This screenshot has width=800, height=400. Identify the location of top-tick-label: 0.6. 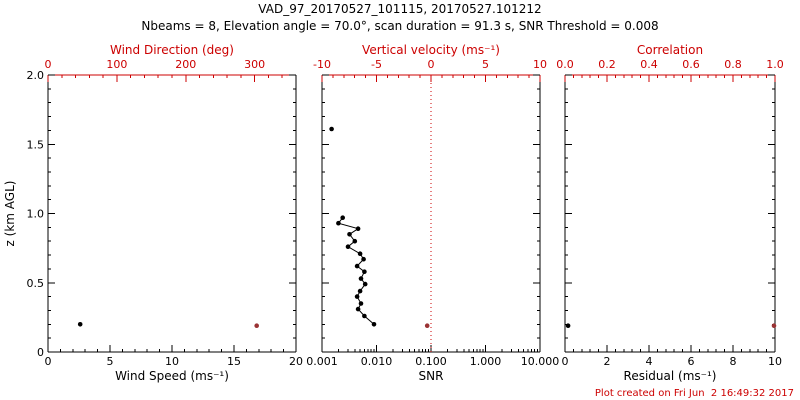
(691, 64).